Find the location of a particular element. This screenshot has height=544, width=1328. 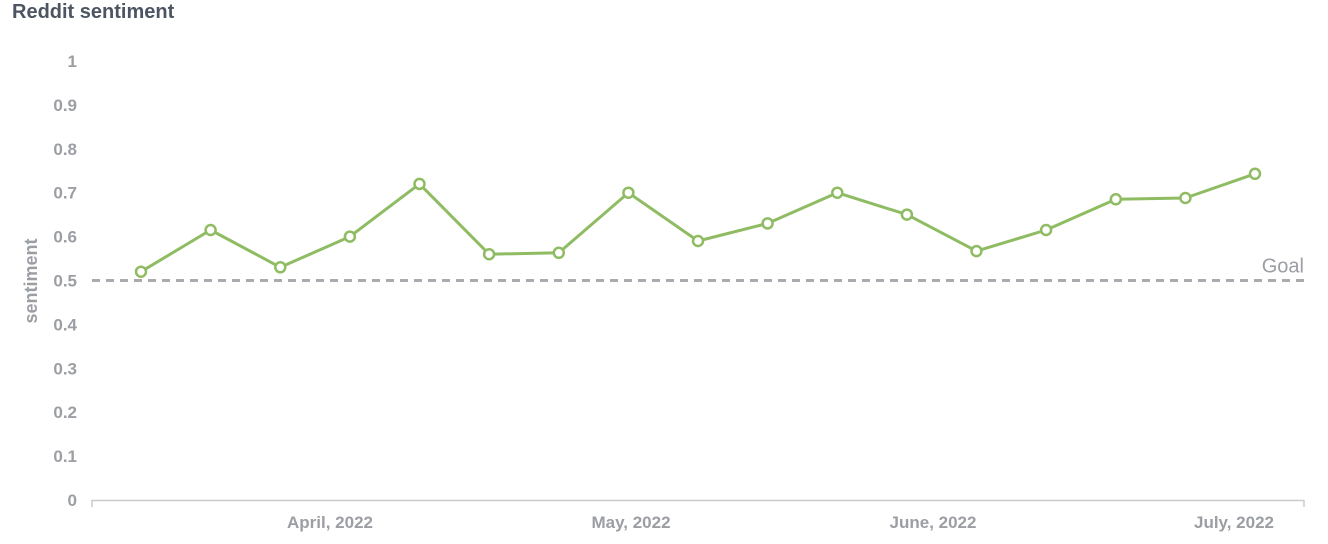

y-tick-label: 0.4 is located at coordinates (65, 324).